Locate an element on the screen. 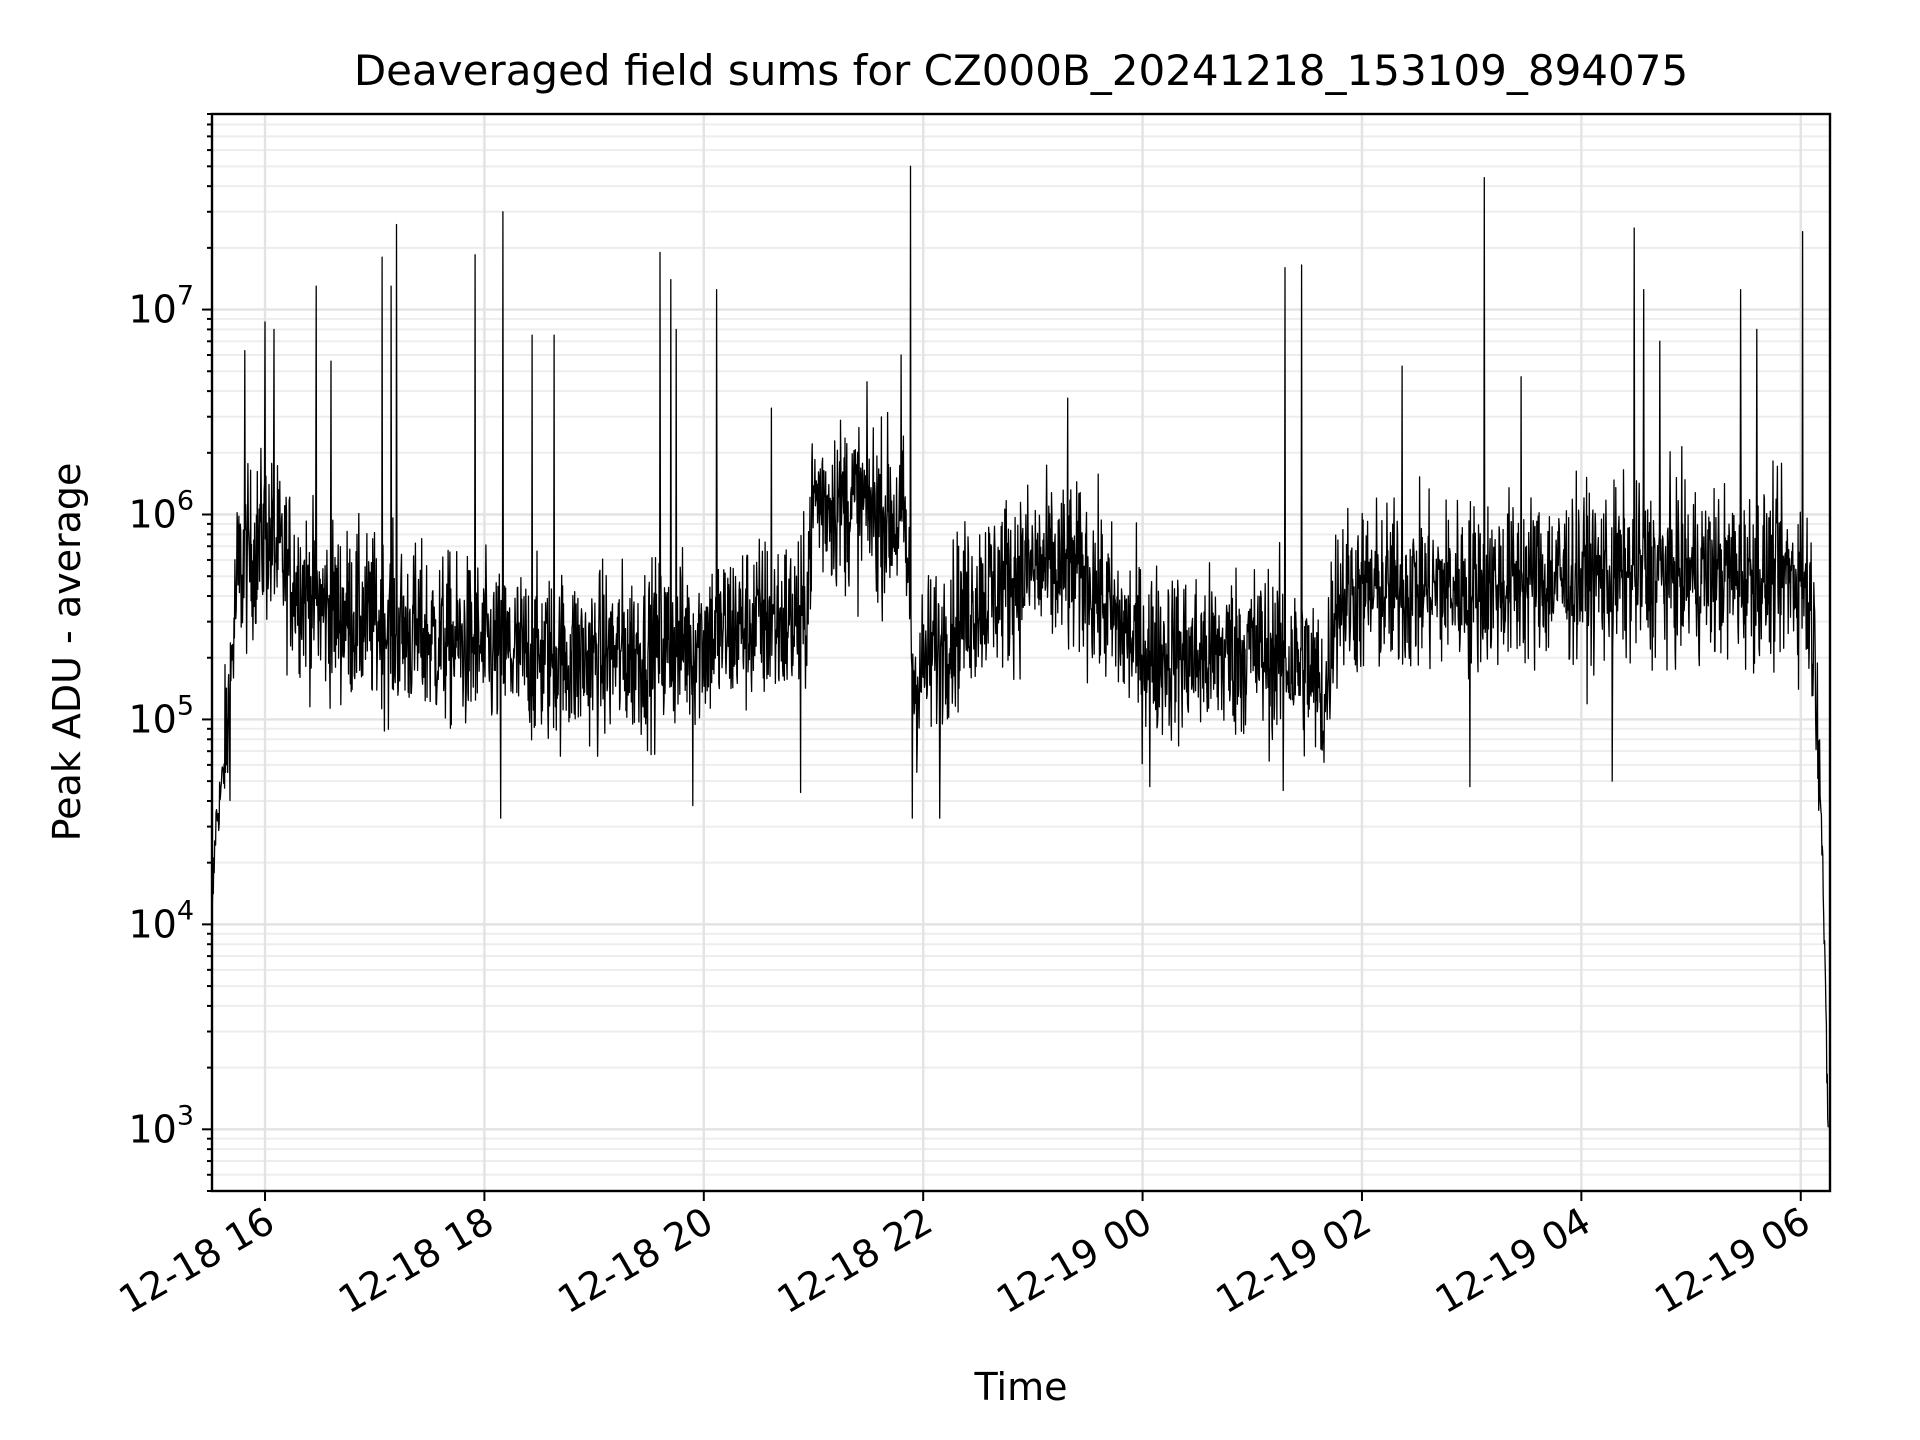  y-axis-label: Peak ADU - average is located at coordinates (67, 652).